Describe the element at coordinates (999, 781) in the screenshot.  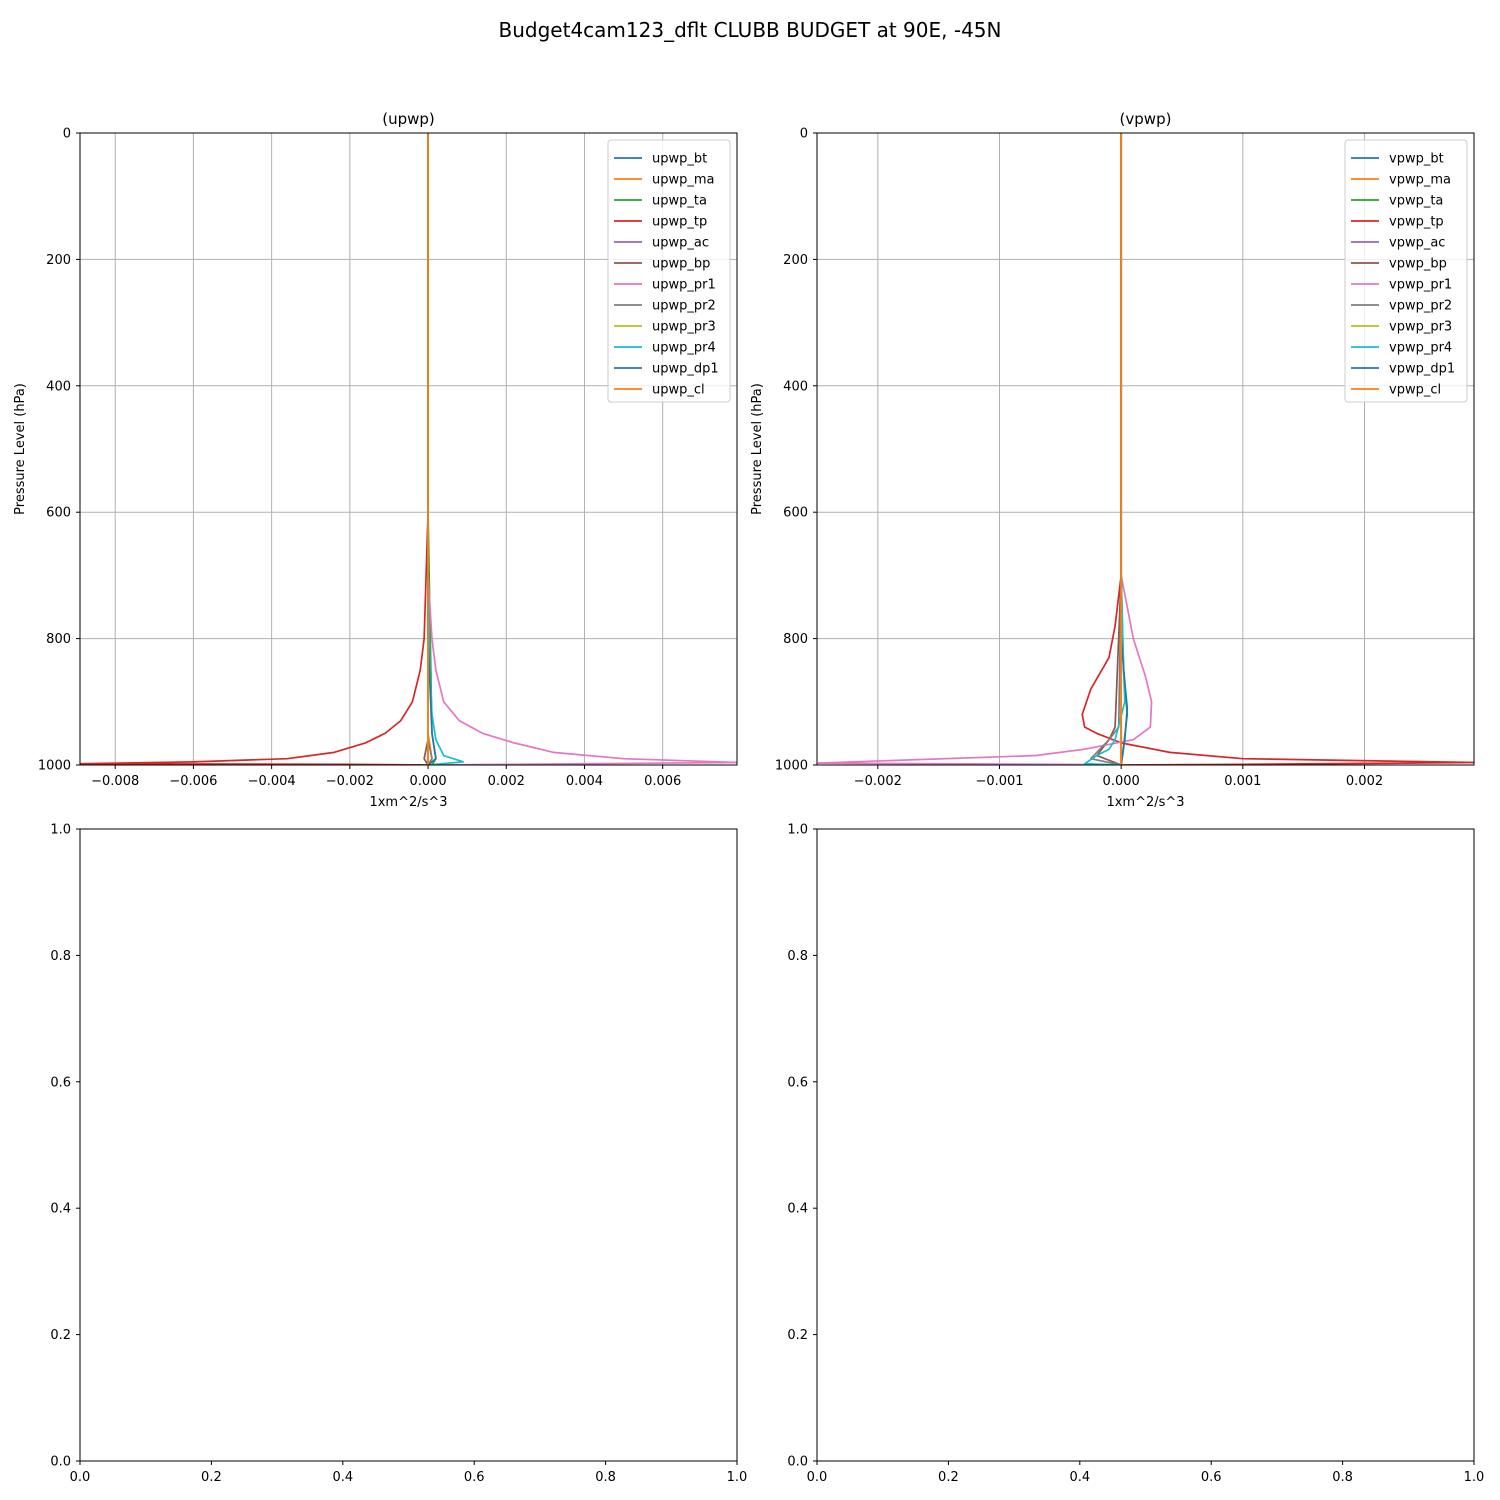
I see `x-tick-label: −0.001` at that location.